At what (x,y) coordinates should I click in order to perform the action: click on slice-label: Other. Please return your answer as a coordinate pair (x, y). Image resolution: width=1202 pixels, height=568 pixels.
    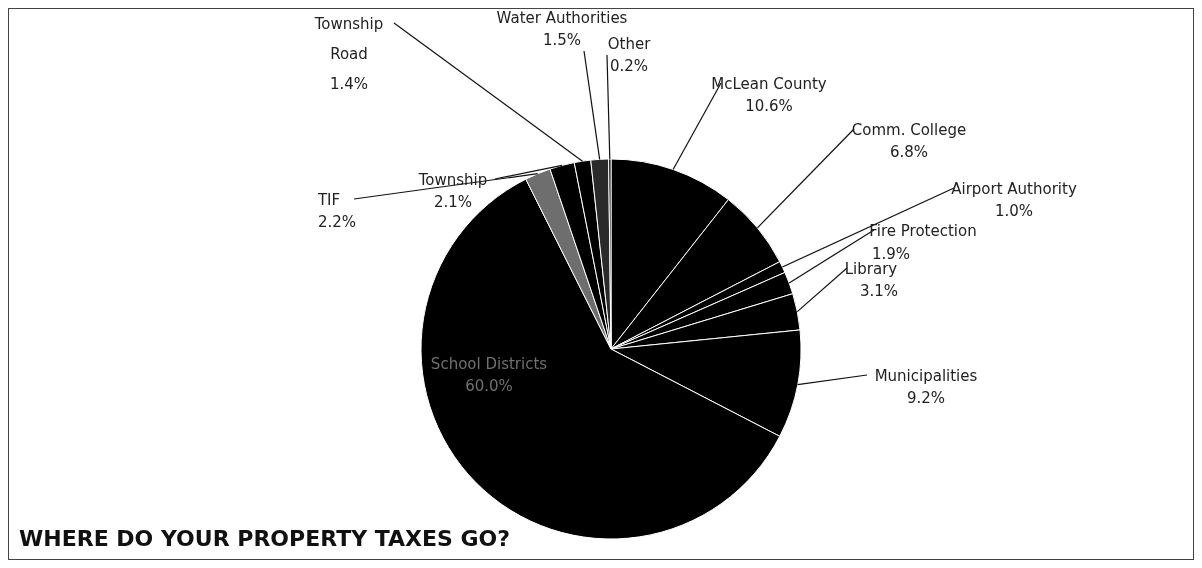
    Looking at the image, I should click on (629, 44).